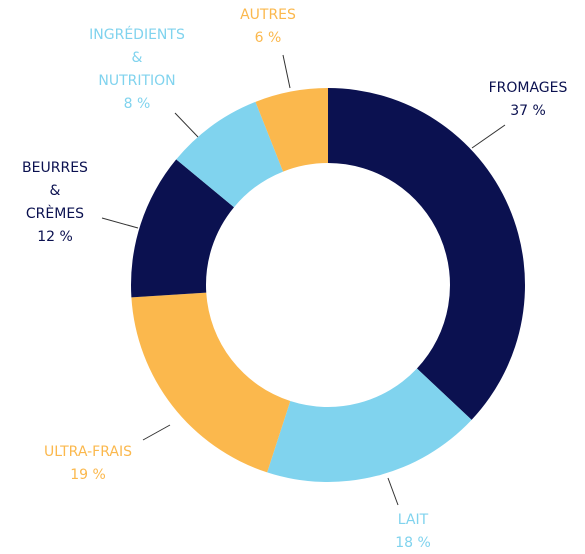  I want to click on category-label: BEURRES & CRÈMES, so click(55, 191).